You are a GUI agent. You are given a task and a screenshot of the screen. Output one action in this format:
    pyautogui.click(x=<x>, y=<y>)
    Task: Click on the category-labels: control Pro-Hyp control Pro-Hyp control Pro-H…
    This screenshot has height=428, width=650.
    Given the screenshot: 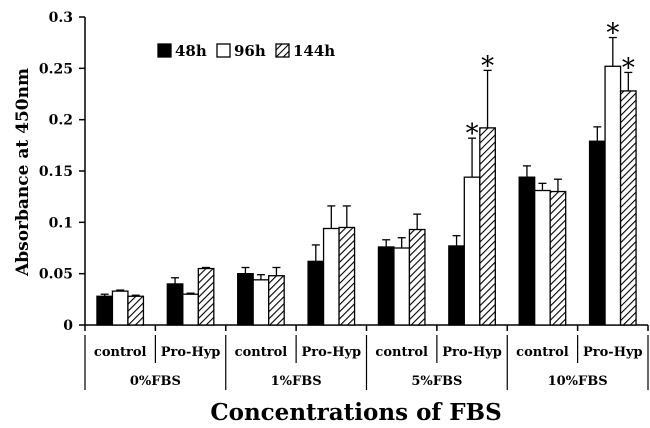 What is the action you would take?
    pyautogui.click(x=366, y=362)
    